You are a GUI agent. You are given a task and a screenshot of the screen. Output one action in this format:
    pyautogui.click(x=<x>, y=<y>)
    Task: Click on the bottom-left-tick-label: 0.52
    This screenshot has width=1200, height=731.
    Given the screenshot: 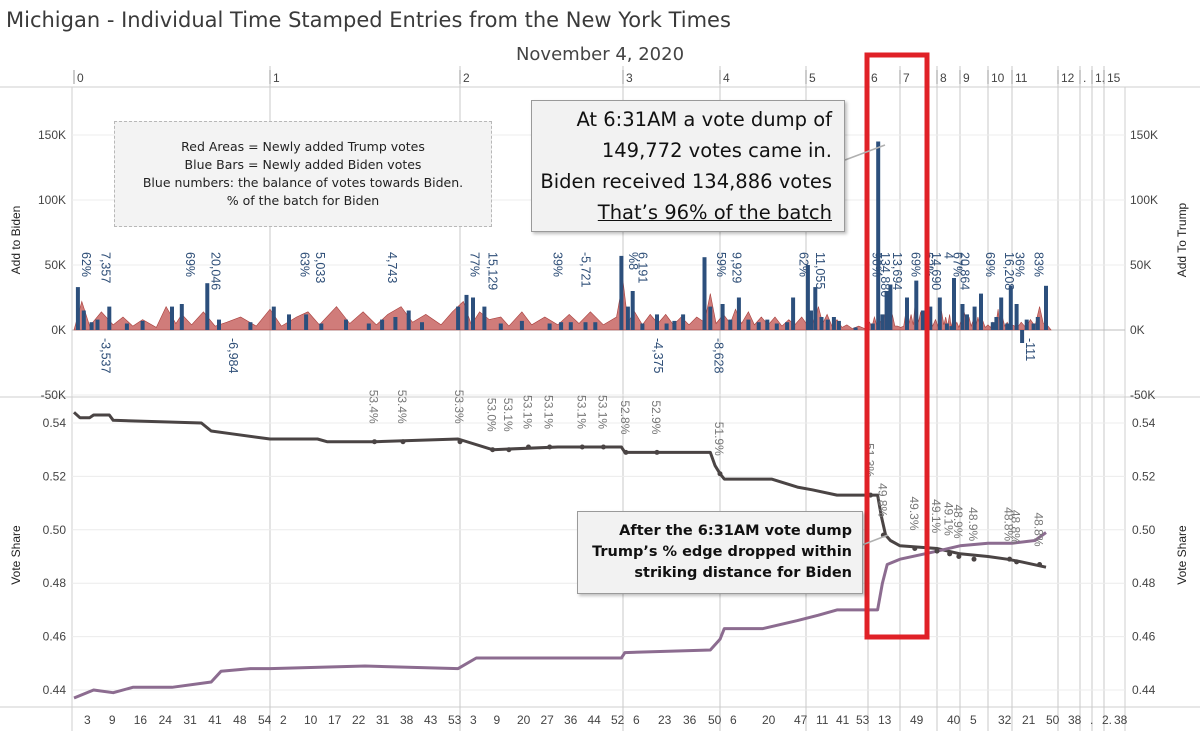 What is the action you would take?
    pyautogui.click(x=55, y=476)
    